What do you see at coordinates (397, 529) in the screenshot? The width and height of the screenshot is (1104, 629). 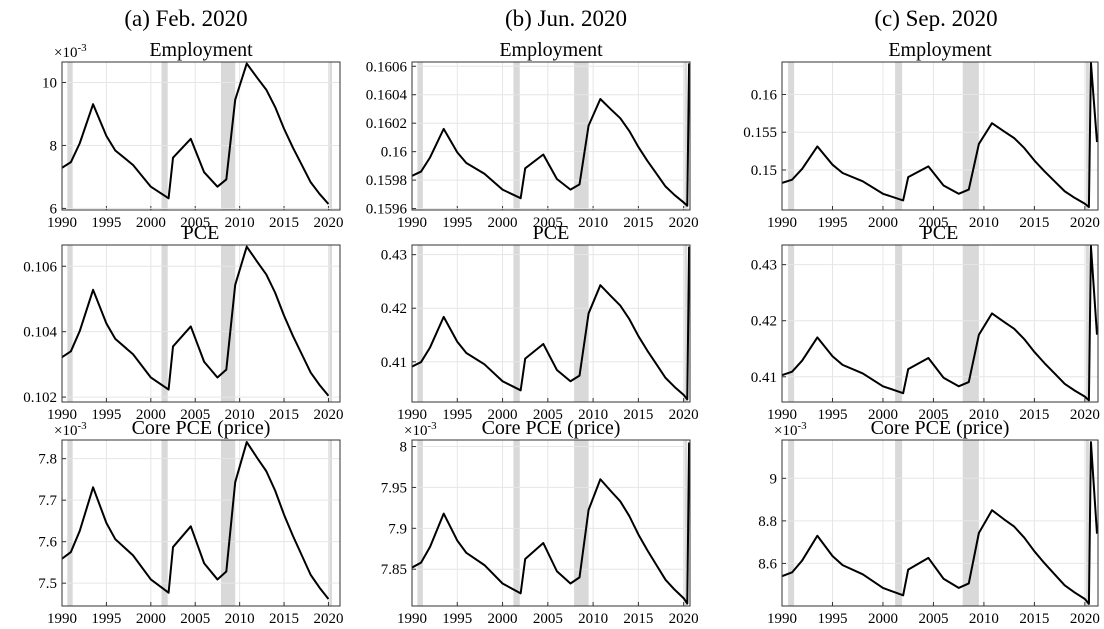 I see `y-tick-label: 7.9` at bounding box center [397, 529].